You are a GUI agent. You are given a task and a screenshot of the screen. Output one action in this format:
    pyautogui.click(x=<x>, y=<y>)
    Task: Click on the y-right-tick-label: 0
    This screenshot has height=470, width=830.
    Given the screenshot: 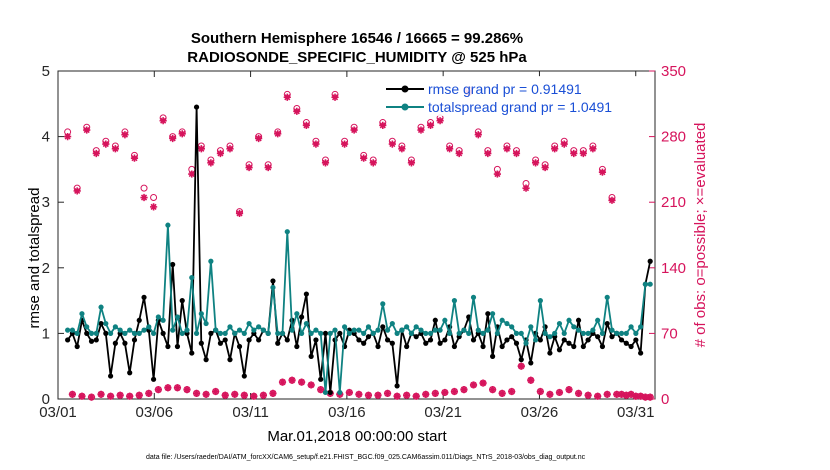 What is the action you would take?
    pyautogui.click(x=665, y=399)
    